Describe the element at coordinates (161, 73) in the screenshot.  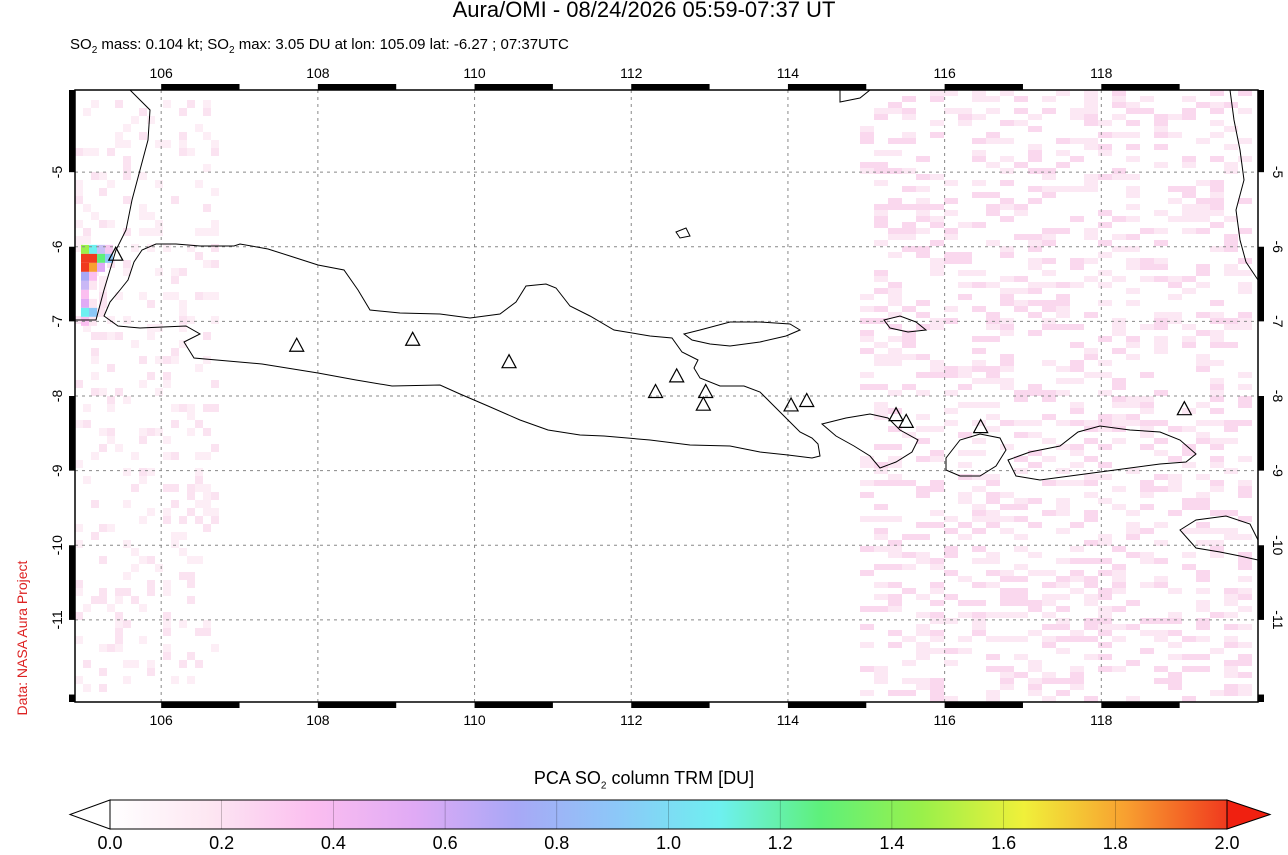
I see `lon-tick-top: 106` at that location.